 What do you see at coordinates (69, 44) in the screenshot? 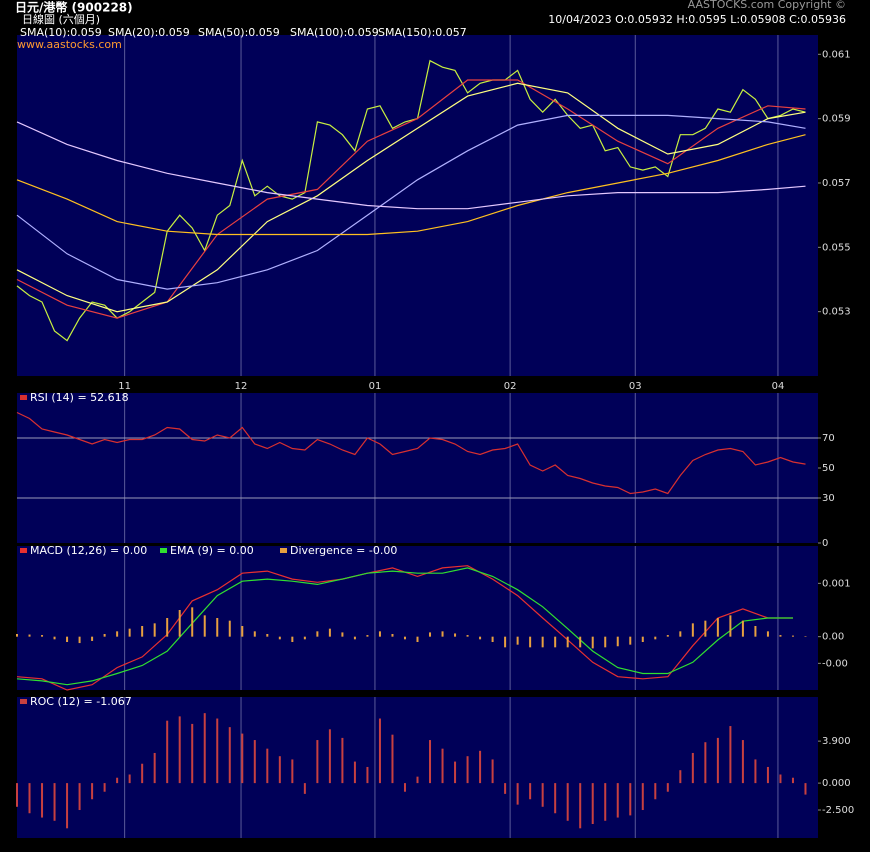
I see `website: www.aastocks.com` at bounding box center [69, 44].